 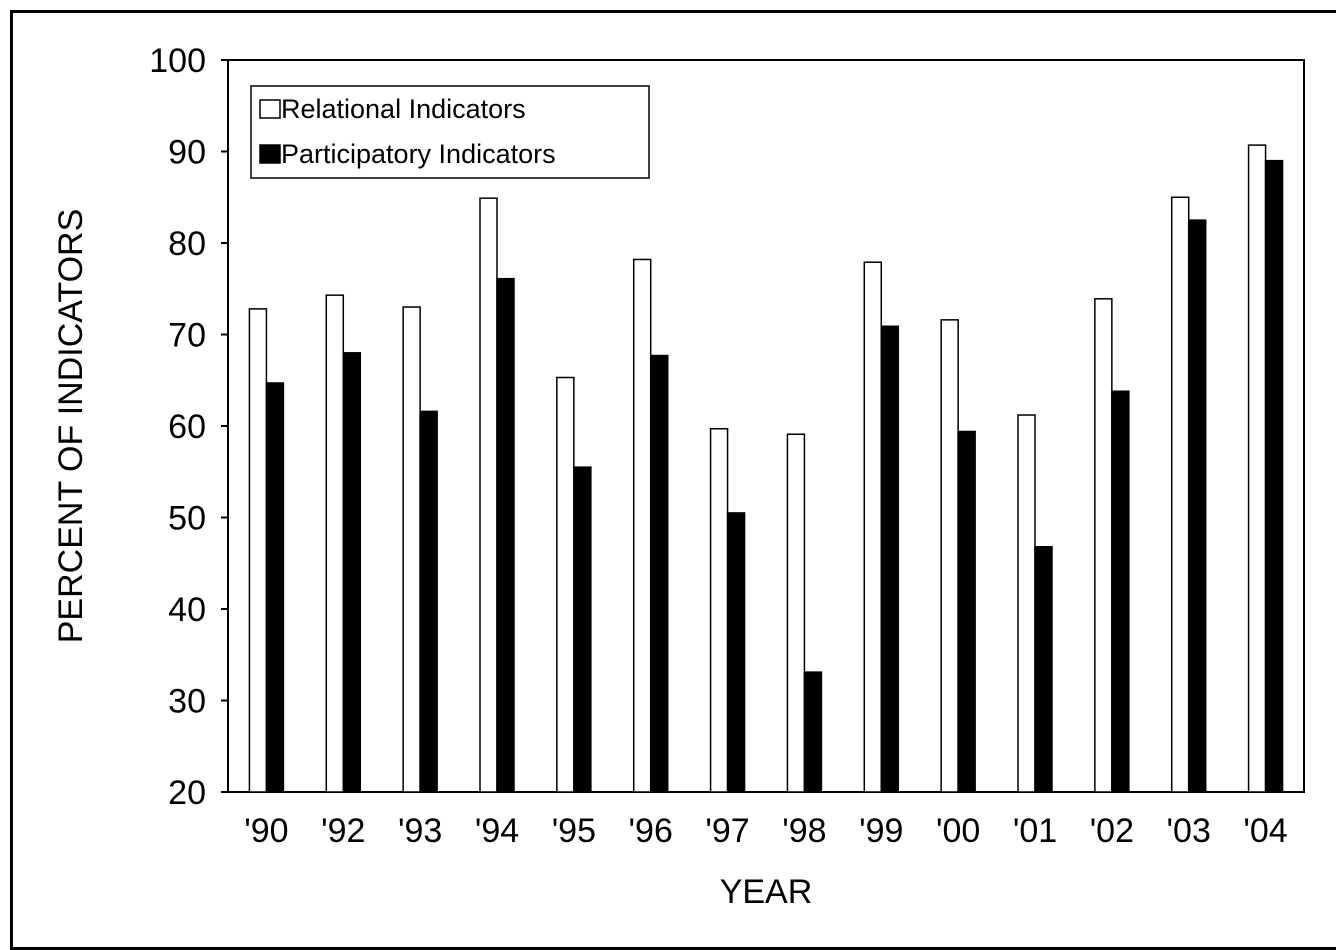 I want to click on x-tick-label: '00, so click(x=958, y=831).